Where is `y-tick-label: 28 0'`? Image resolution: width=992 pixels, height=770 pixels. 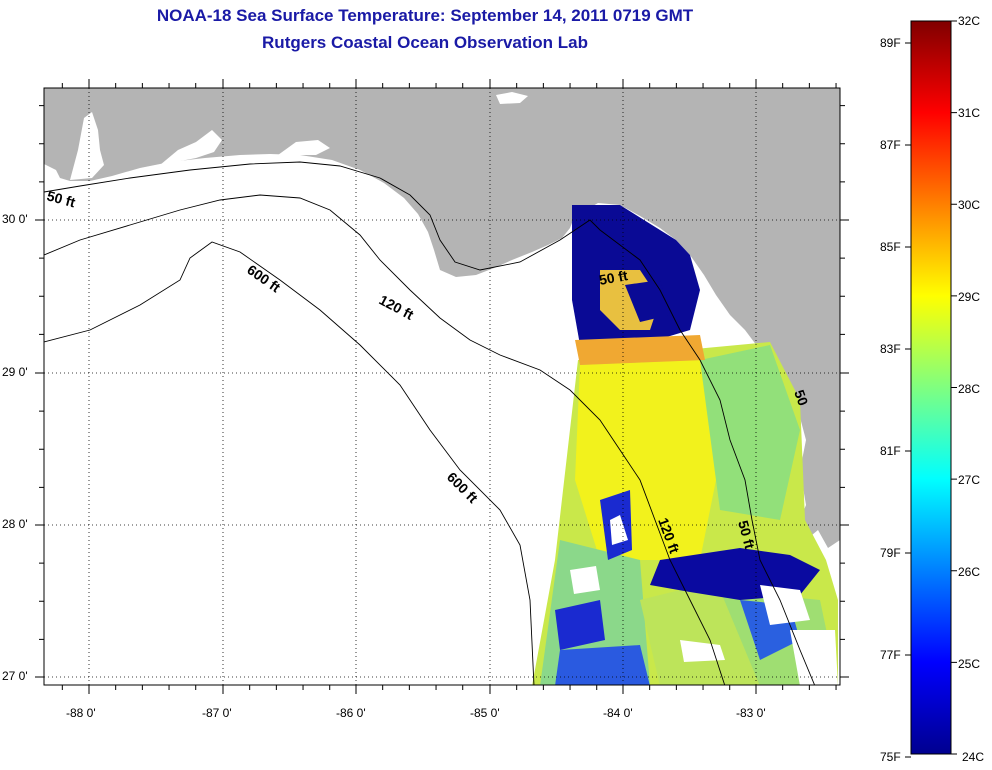
y-tick-label: 28 0' is located at coordinates (15, 524).